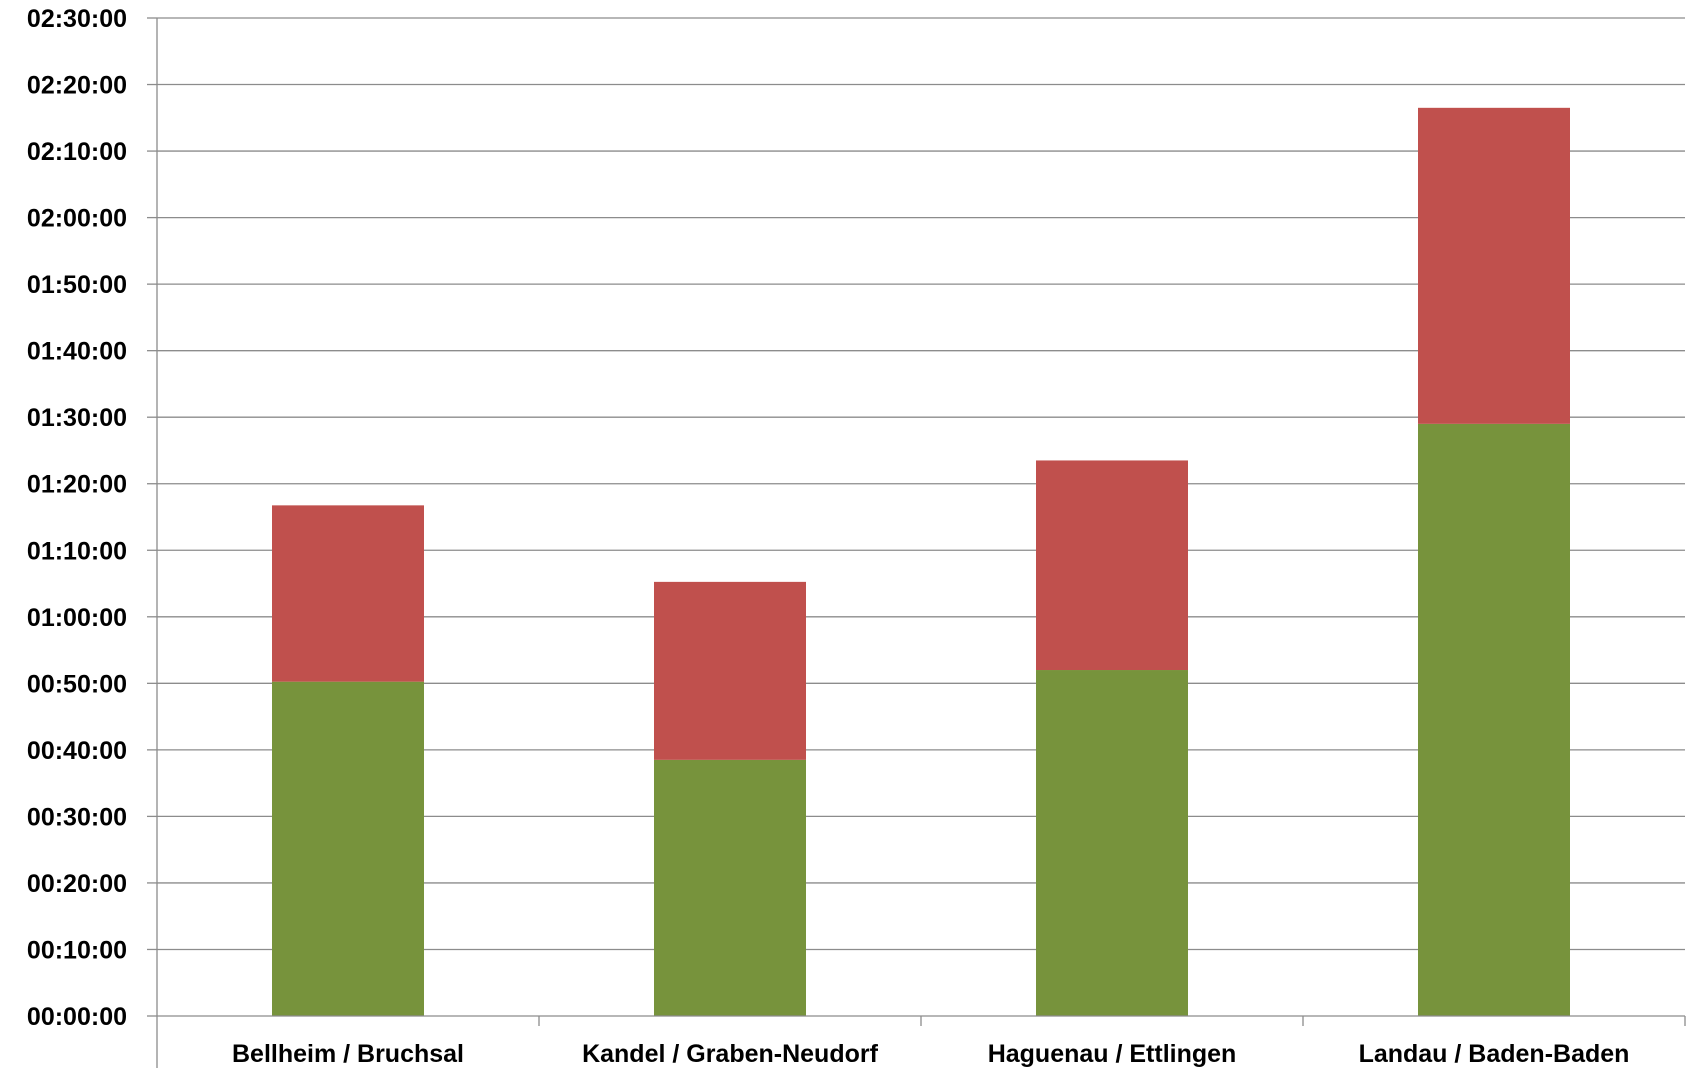 This screenshot has height=1072, width=1688. What do you see at coordinates (1112, 1054) in the screenshot?
I see `x-category-label: Haguenau / Ettlingen` at bounding box center [1112, 1054].